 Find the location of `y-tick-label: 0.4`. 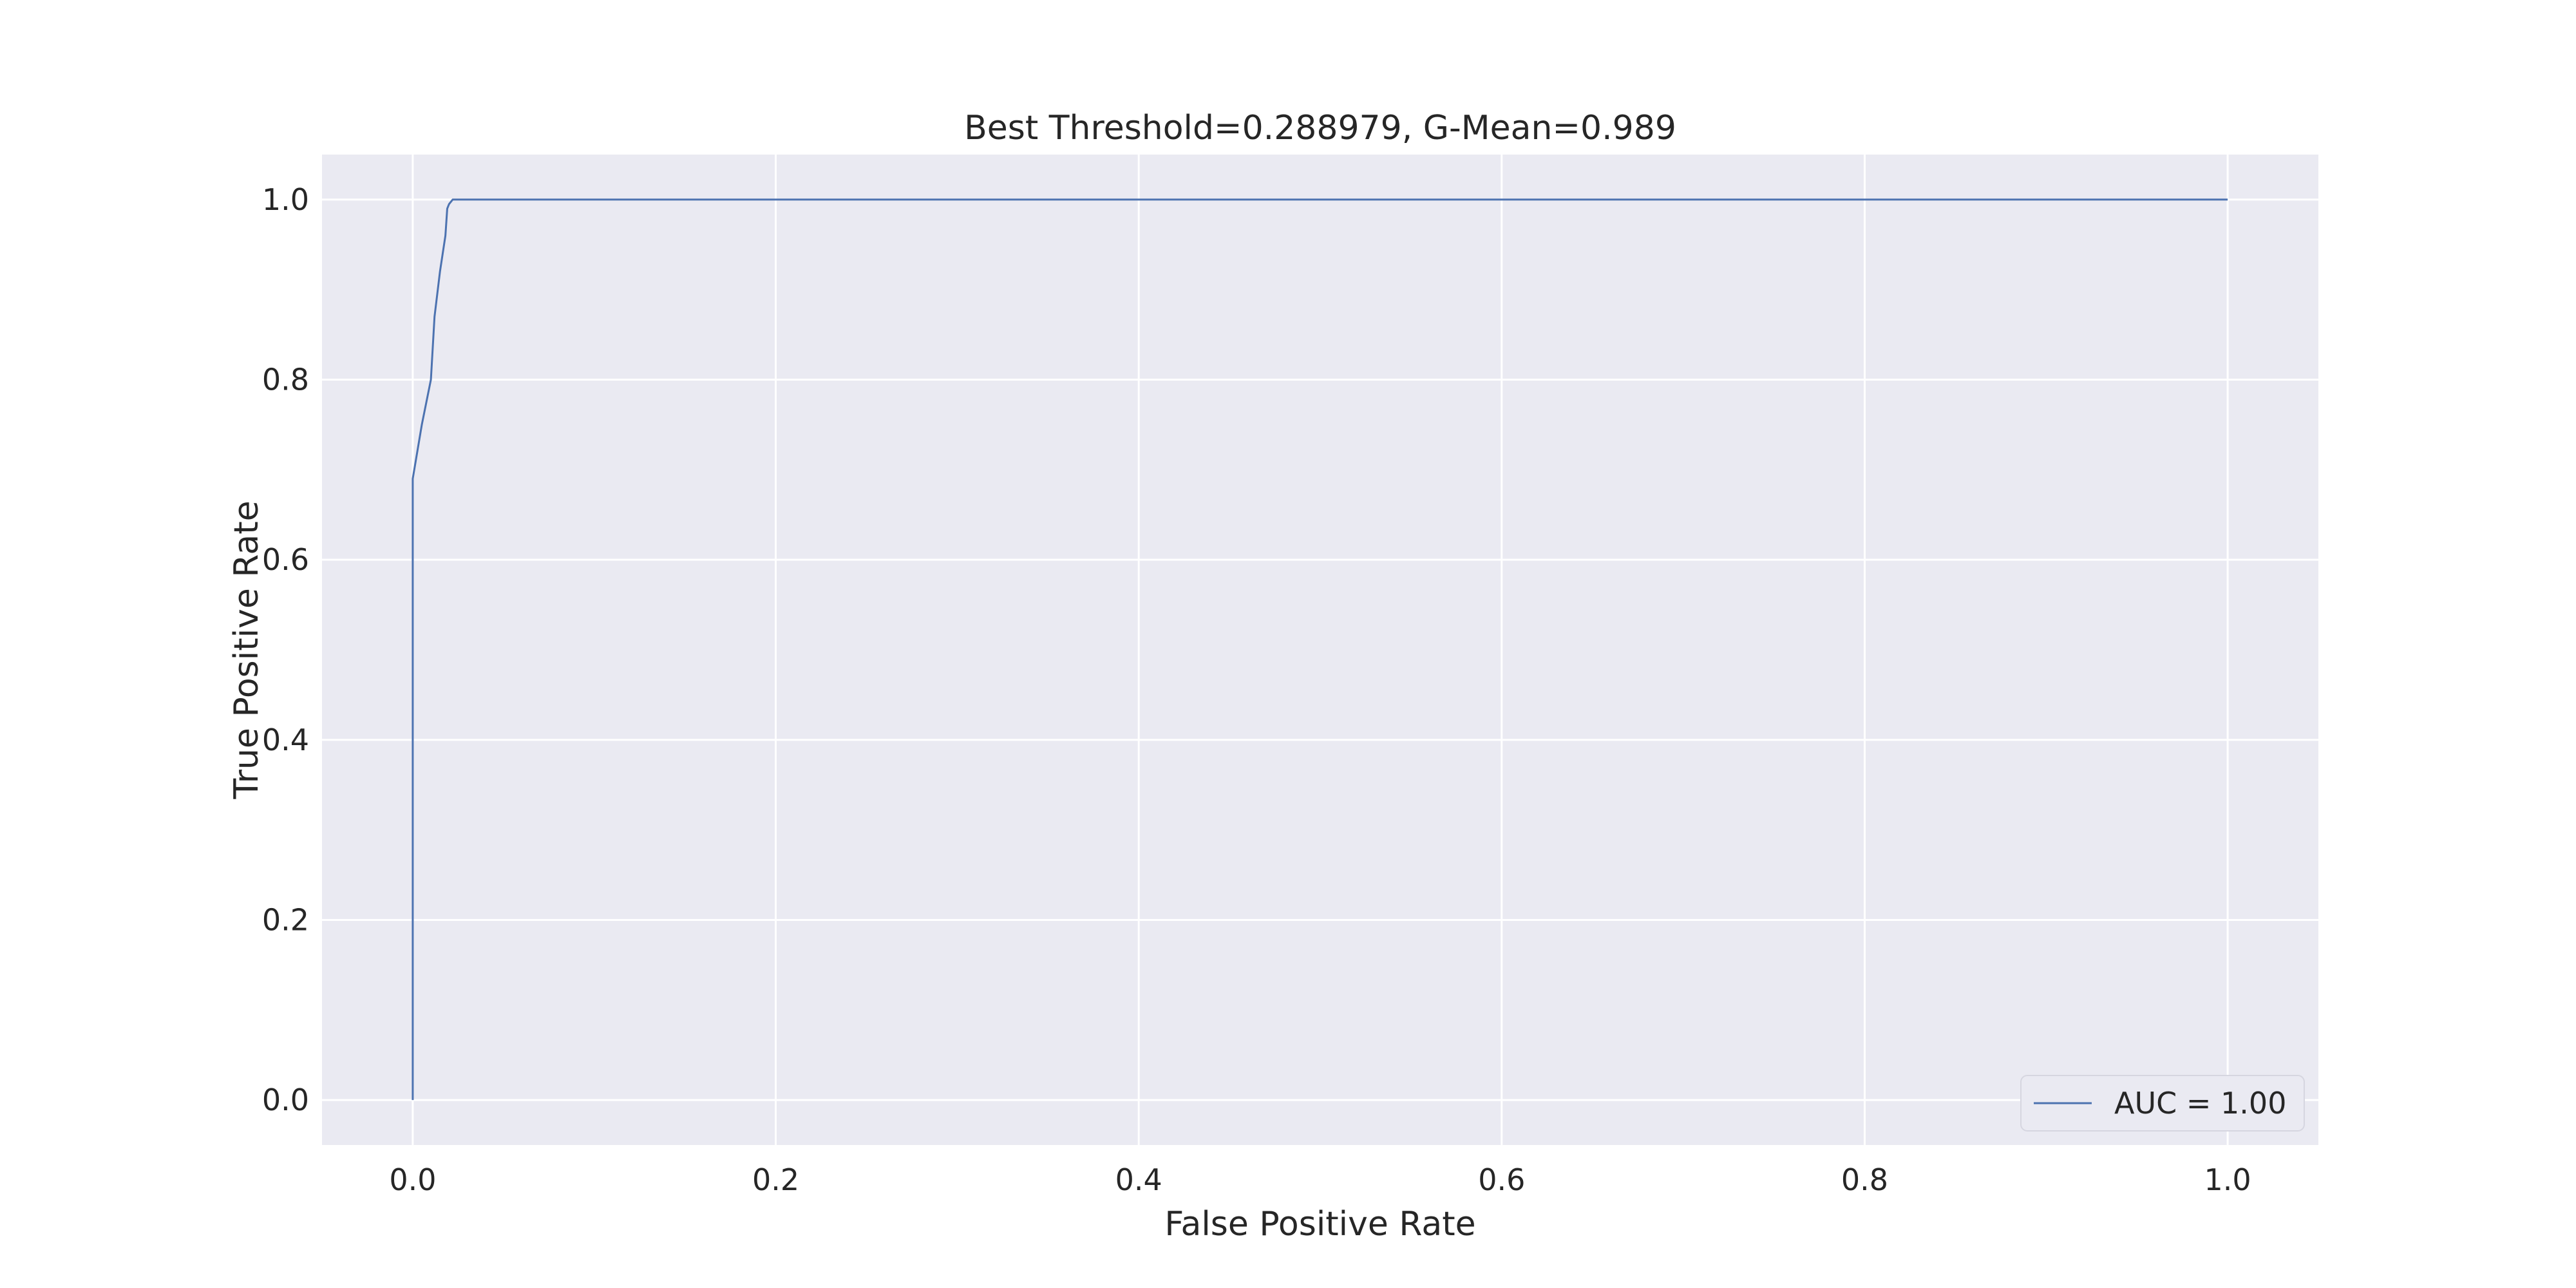

y-tick-label: 0.4 is located at coordinates (285, 740).